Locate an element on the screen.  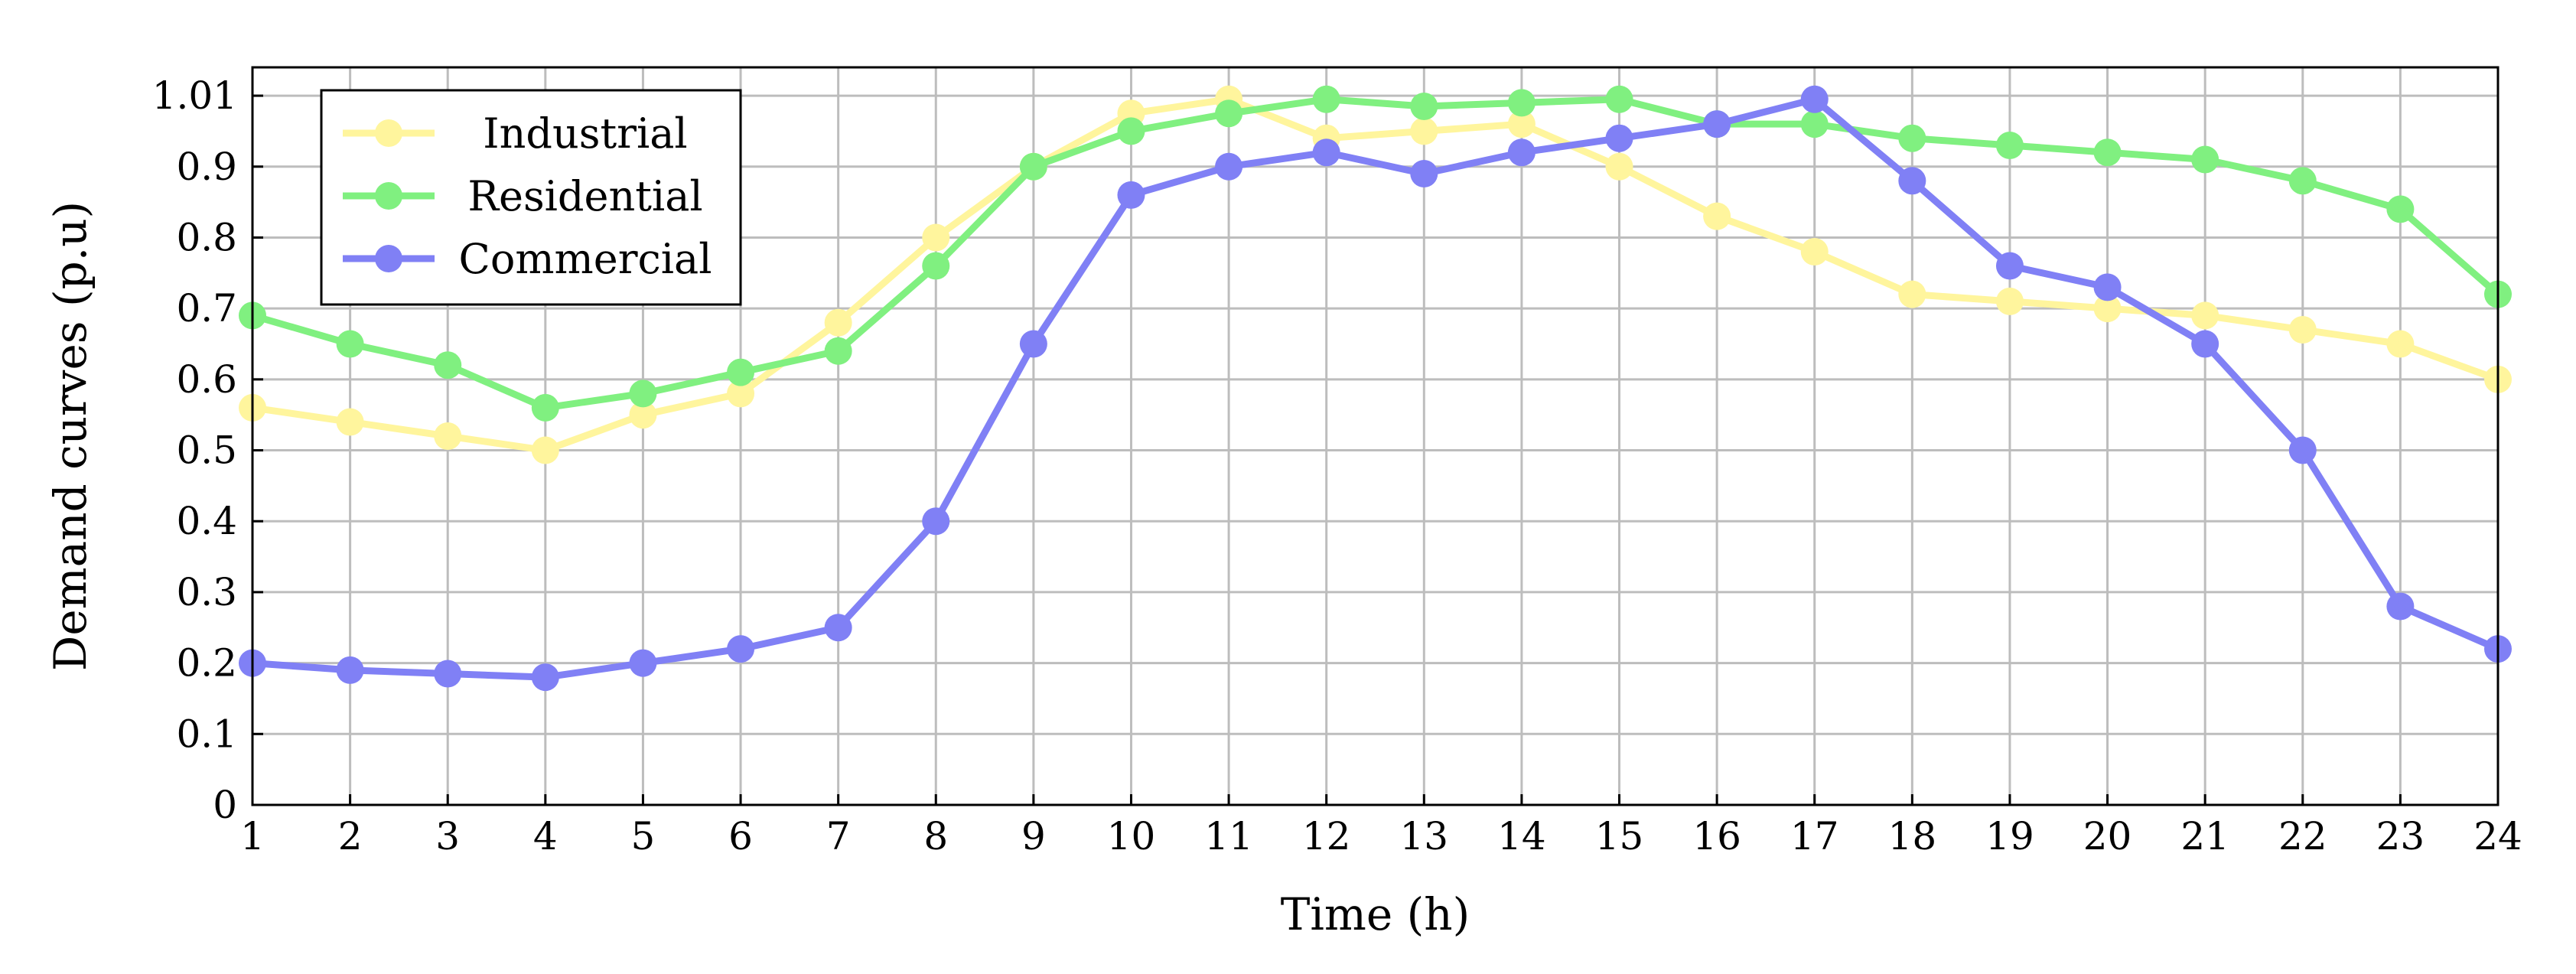
legend-entries: Industrial Residential Commercial is located at coordinates (528, 196).